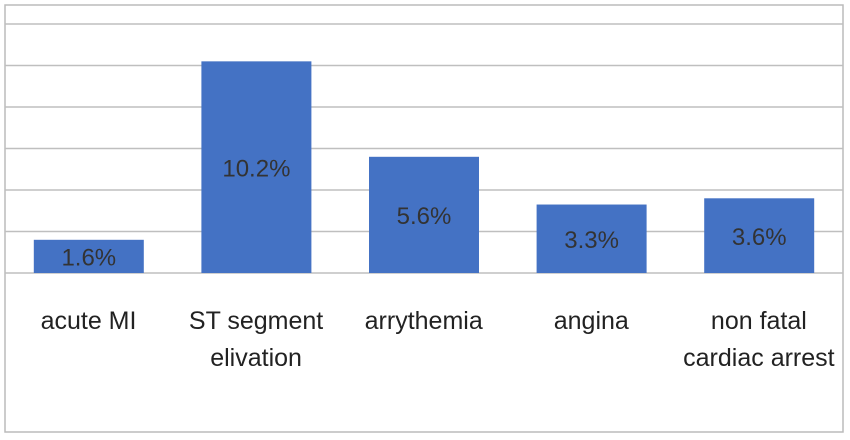 The height and width of the screenshot is (440, 850). I want to click on value-label: 3.3%, so click(591, 240).